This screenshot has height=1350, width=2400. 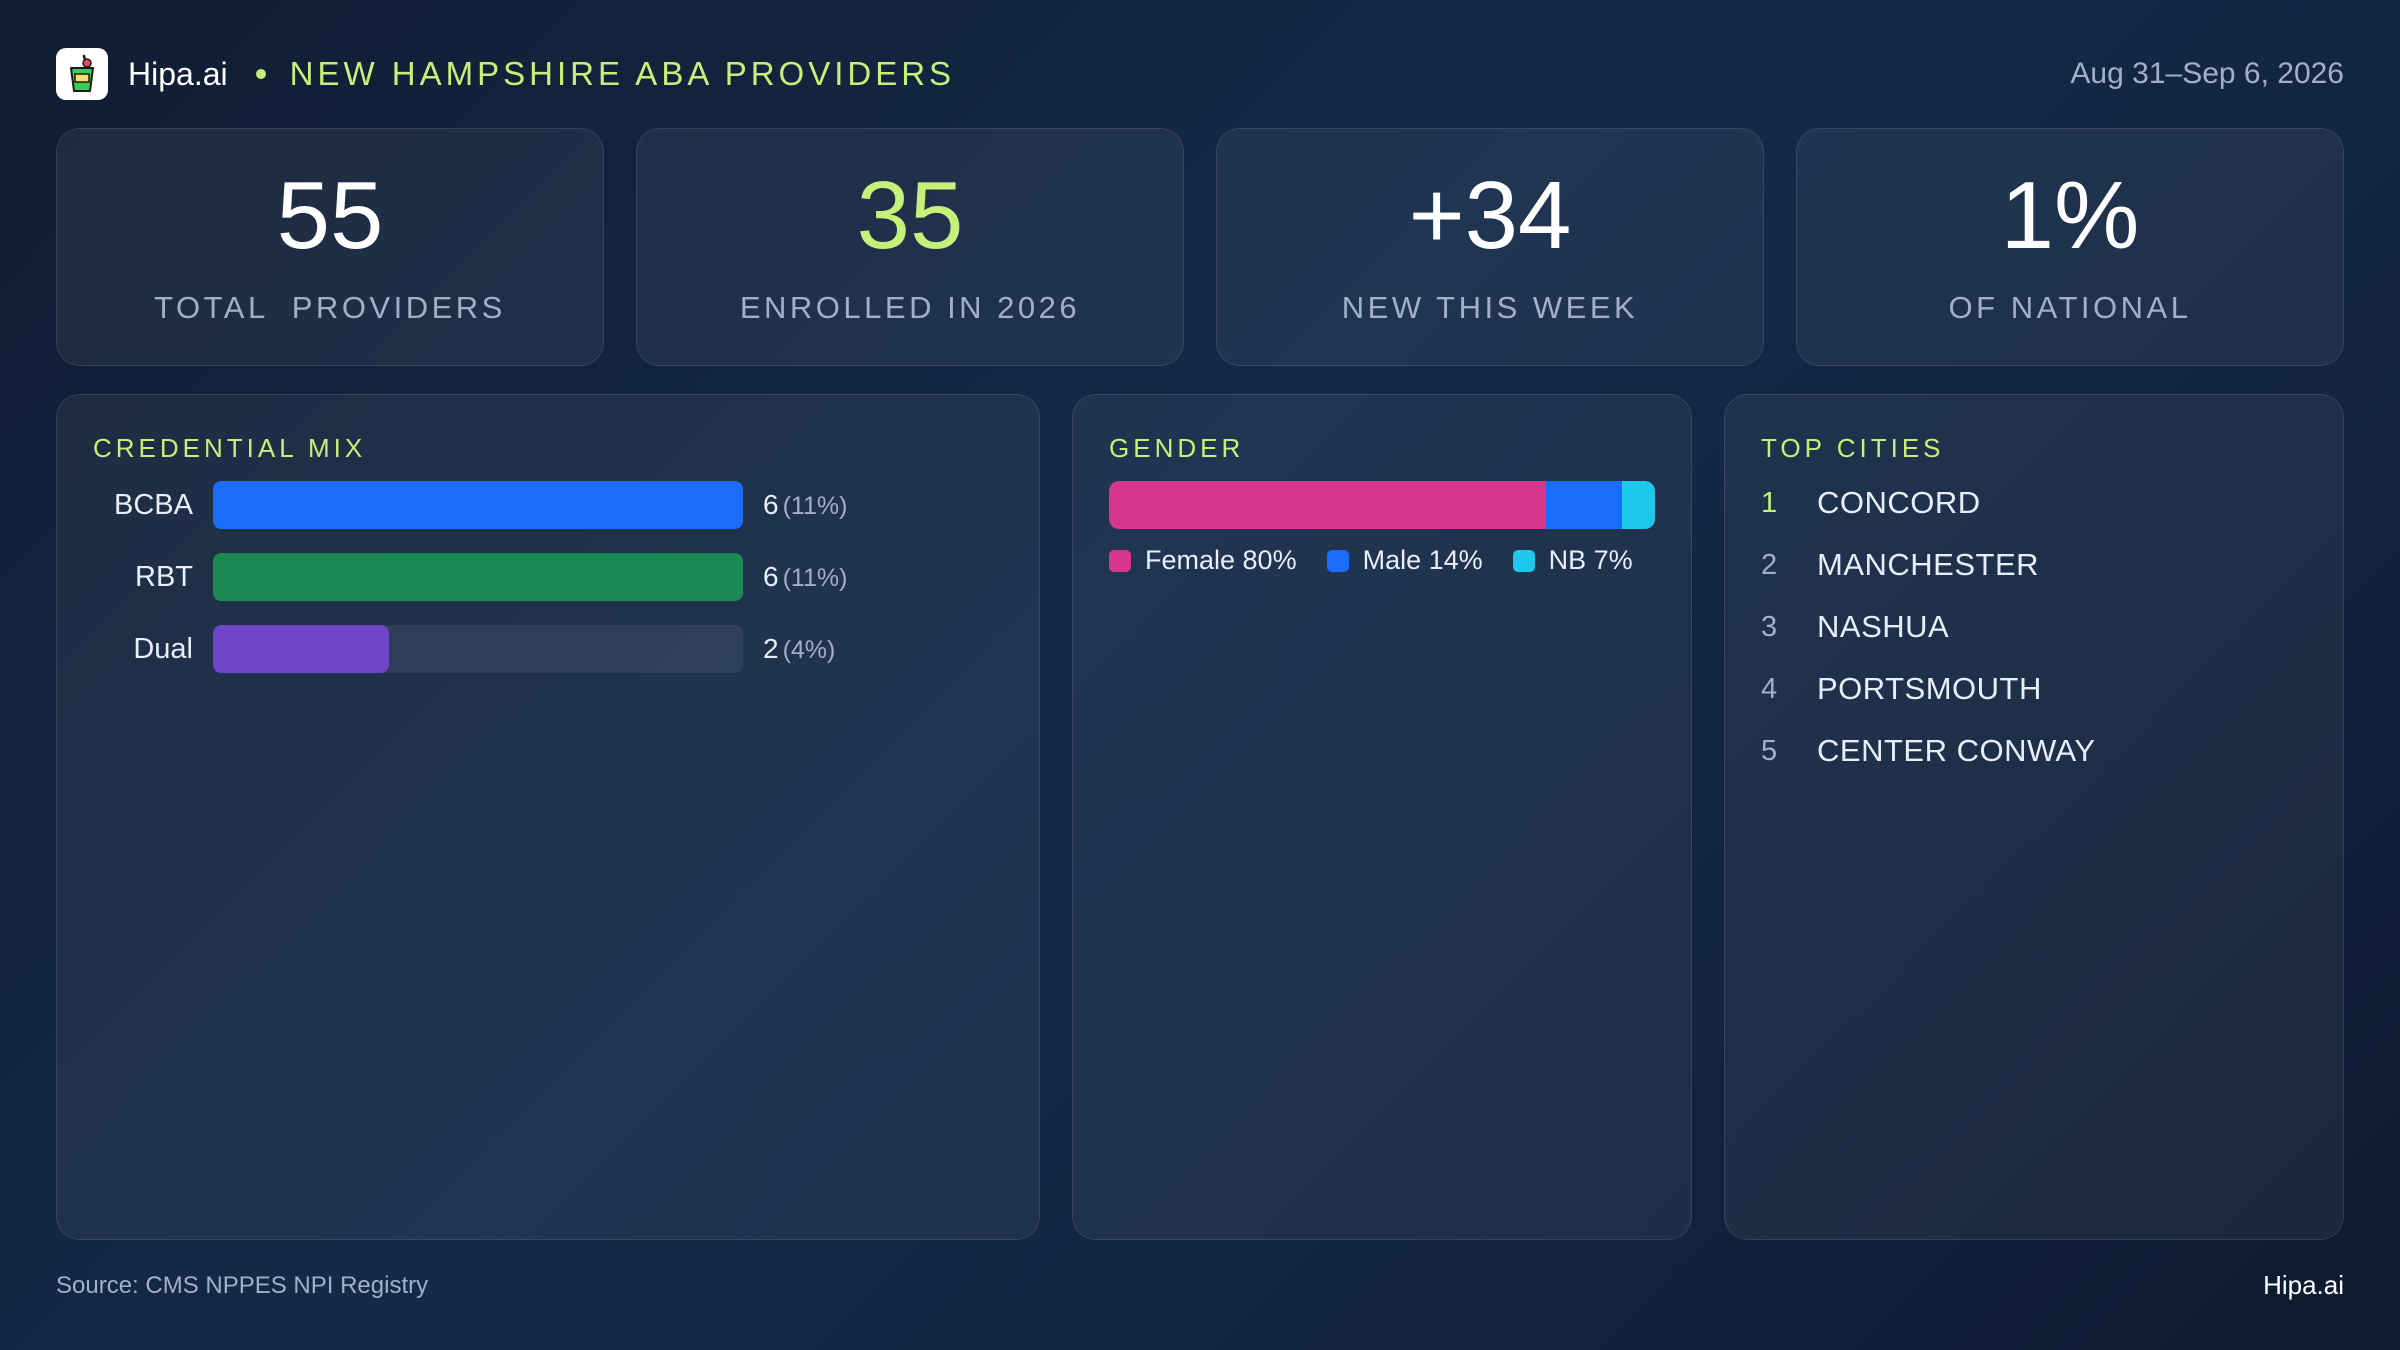 I want to click on legend-label: Female 80%, so click(x=1221, y=560).